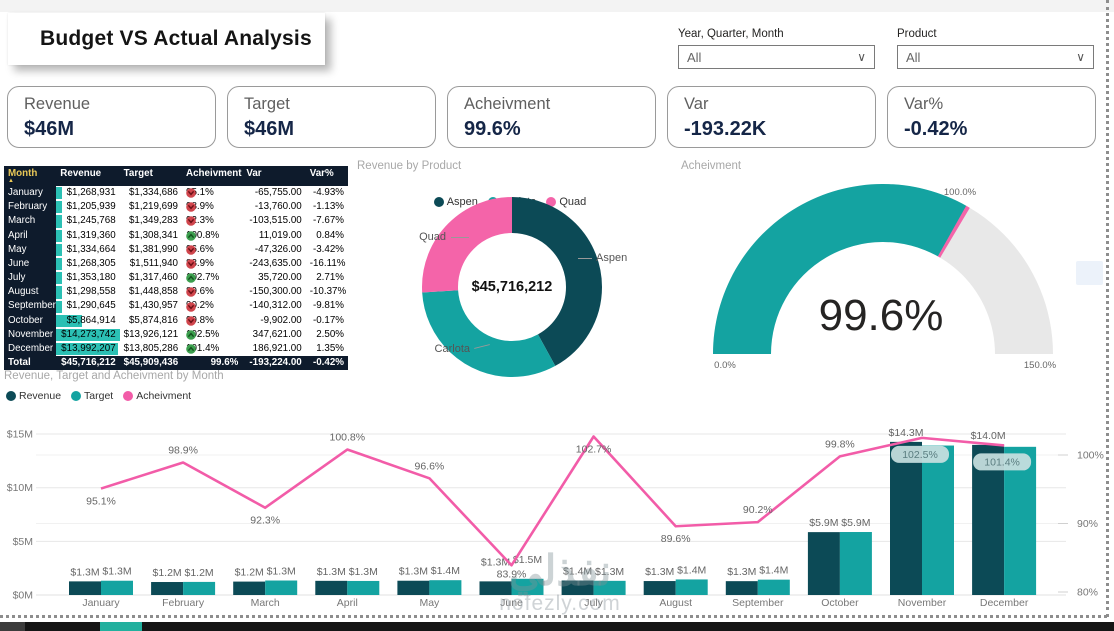 The height and width of the screenshot is (631, 1114). What do you see at coordinates (30, 335) in the screenshot?
I see `cell-month: November` at bounding box center [30, 335].